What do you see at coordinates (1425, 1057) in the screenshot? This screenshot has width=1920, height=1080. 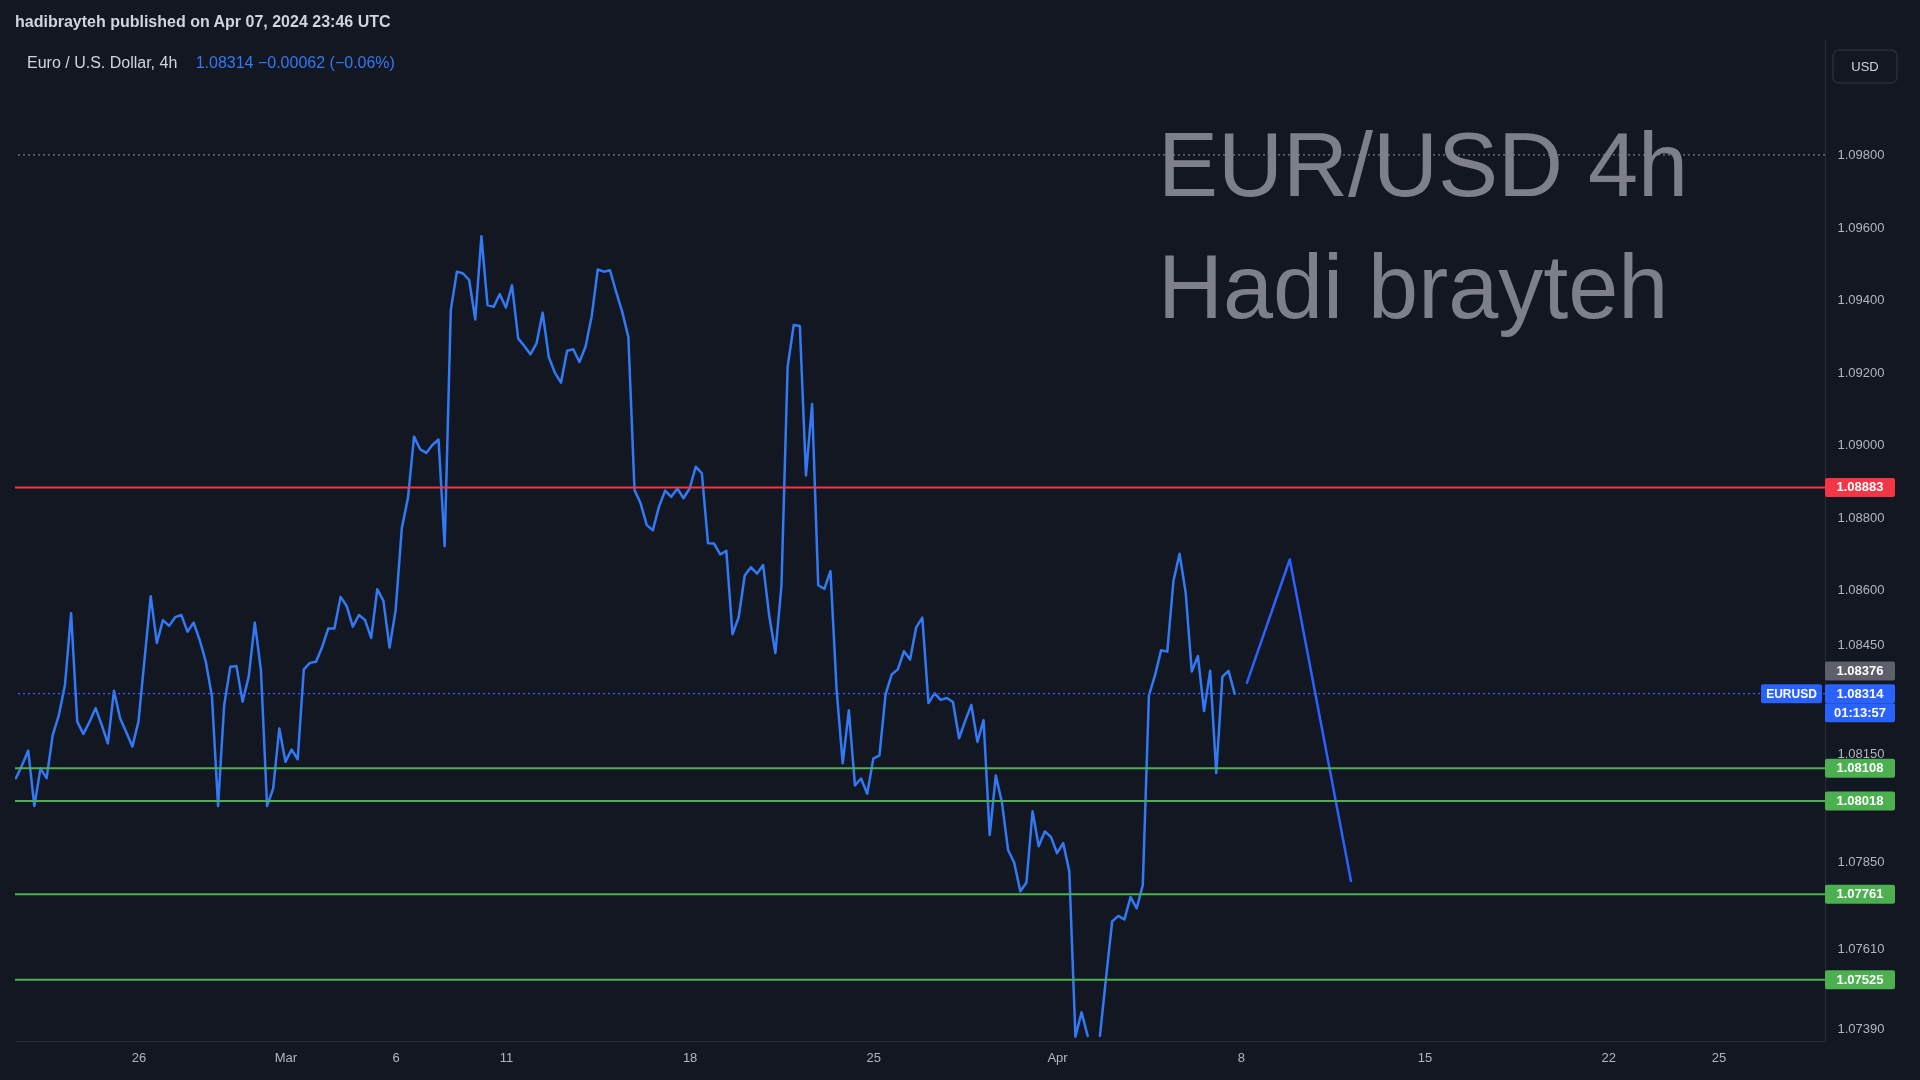 I see `x-tick-label: 15` at bounding box center [1425, 1057].